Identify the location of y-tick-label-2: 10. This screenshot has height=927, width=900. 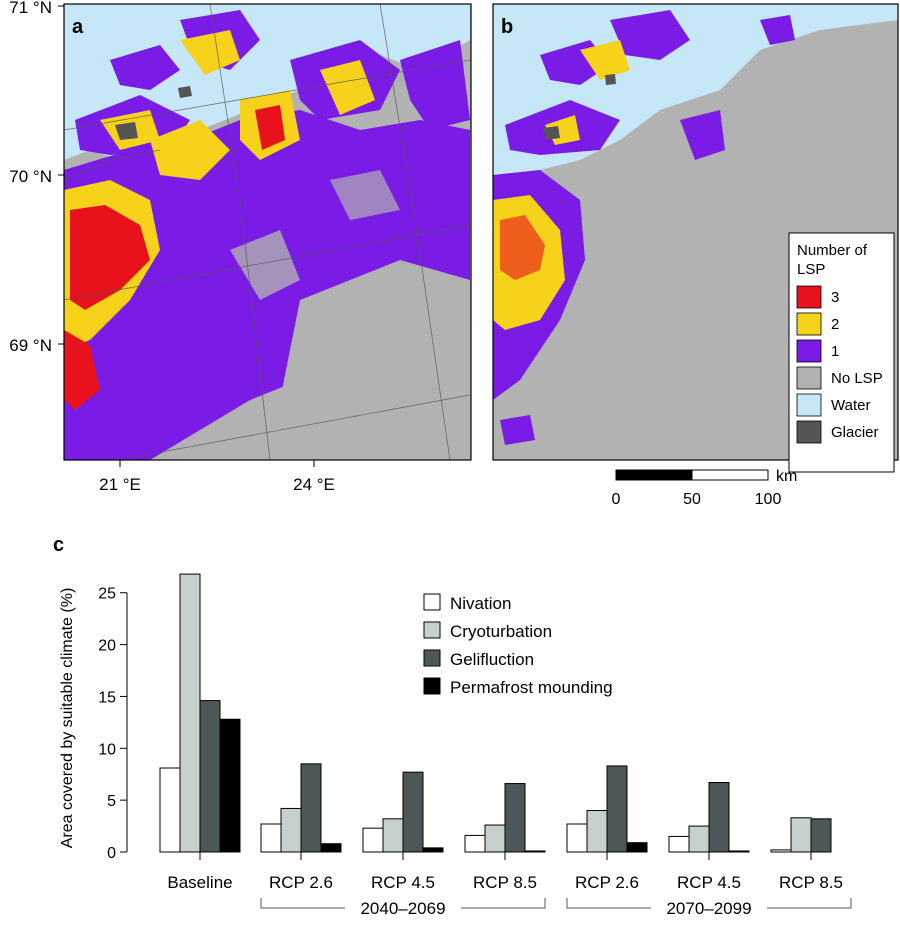
(107, 749).